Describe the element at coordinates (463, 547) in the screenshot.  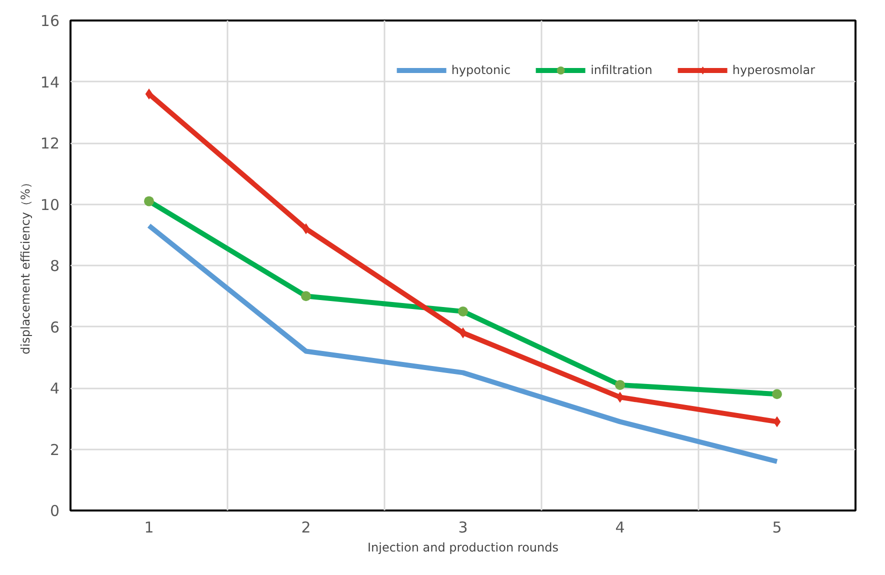
I see `x-axis-title: Injection and production rounds` at that location.